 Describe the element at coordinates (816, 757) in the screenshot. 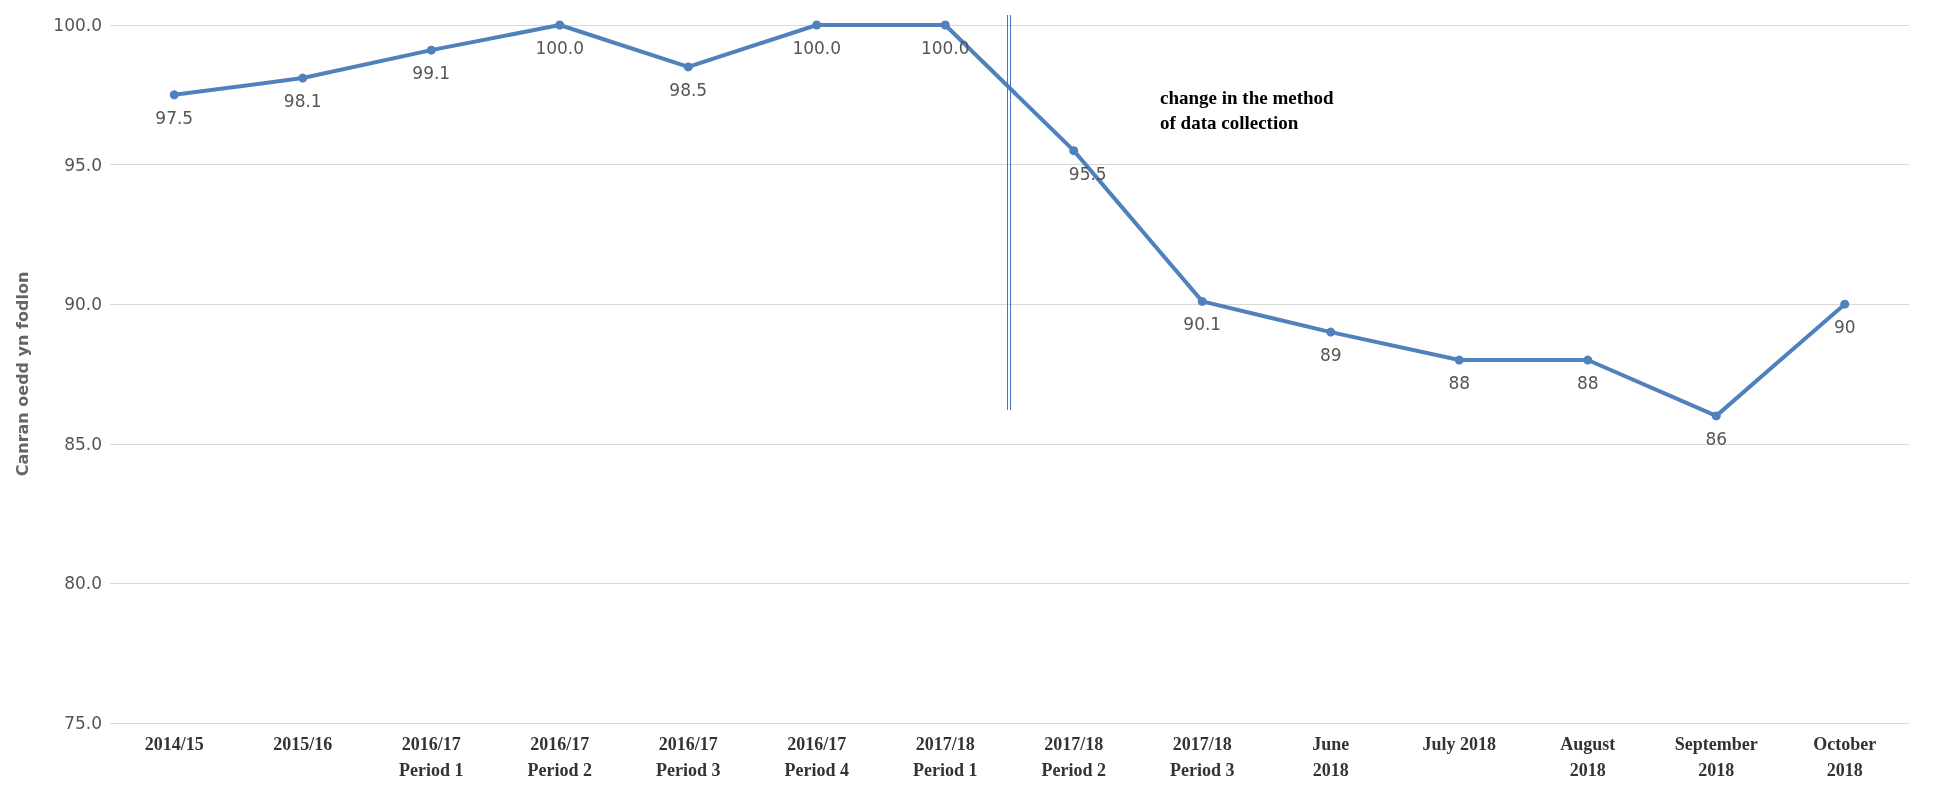

I see `x-tick-label: 2016/17 Period 4` at that location.